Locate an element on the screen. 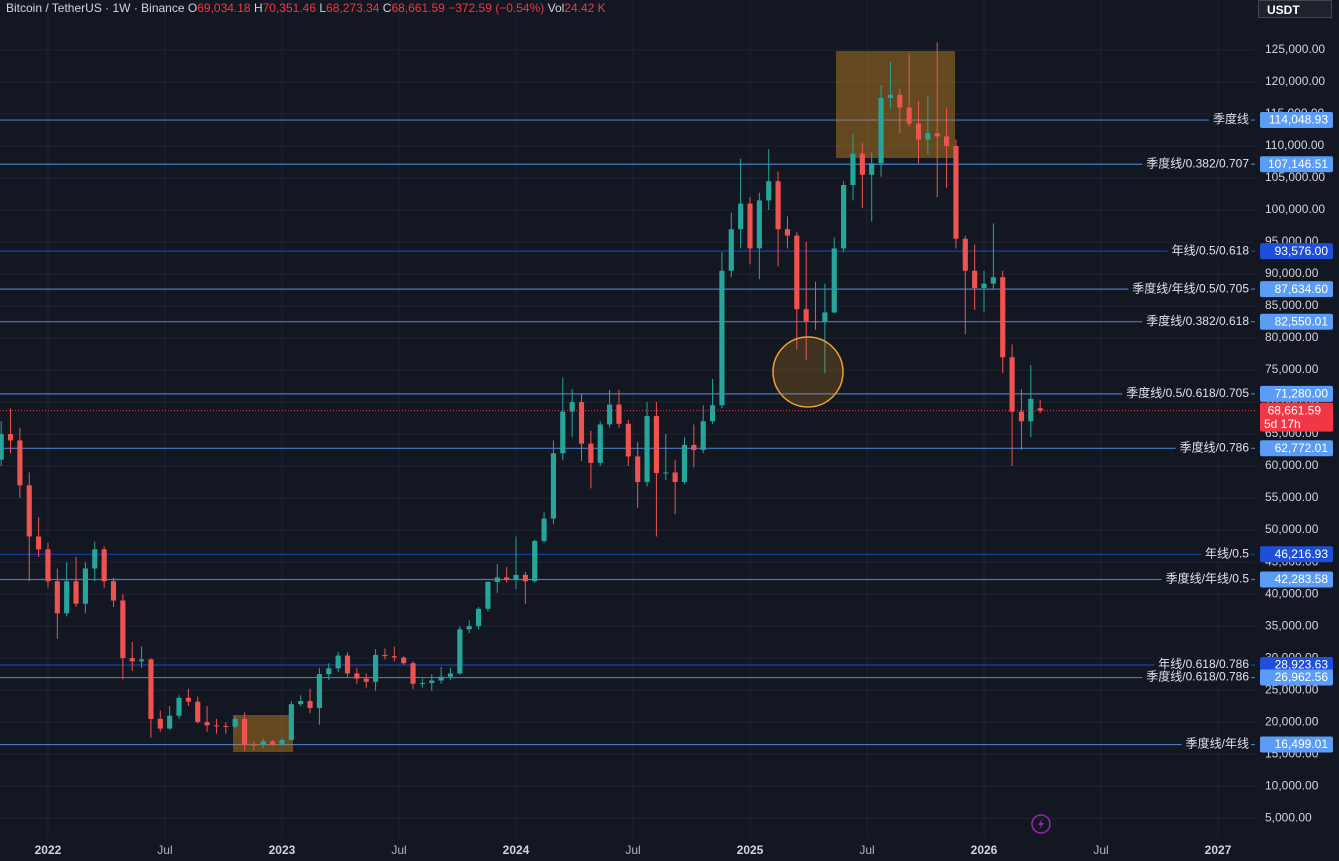 This screenshot has width=1339, height=861. x-tick-label: Jul is located at coordinates (1100, 850).